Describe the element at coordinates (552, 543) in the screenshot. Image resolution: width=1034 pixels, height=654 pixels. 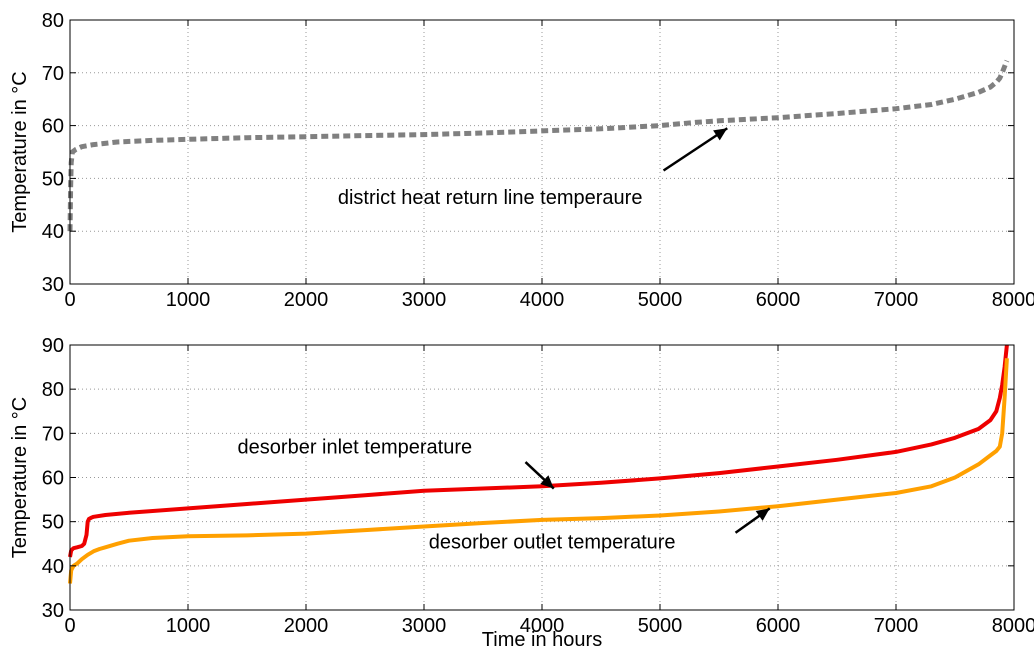
I see `annotation-label: desorber outlet temperature` at that location.